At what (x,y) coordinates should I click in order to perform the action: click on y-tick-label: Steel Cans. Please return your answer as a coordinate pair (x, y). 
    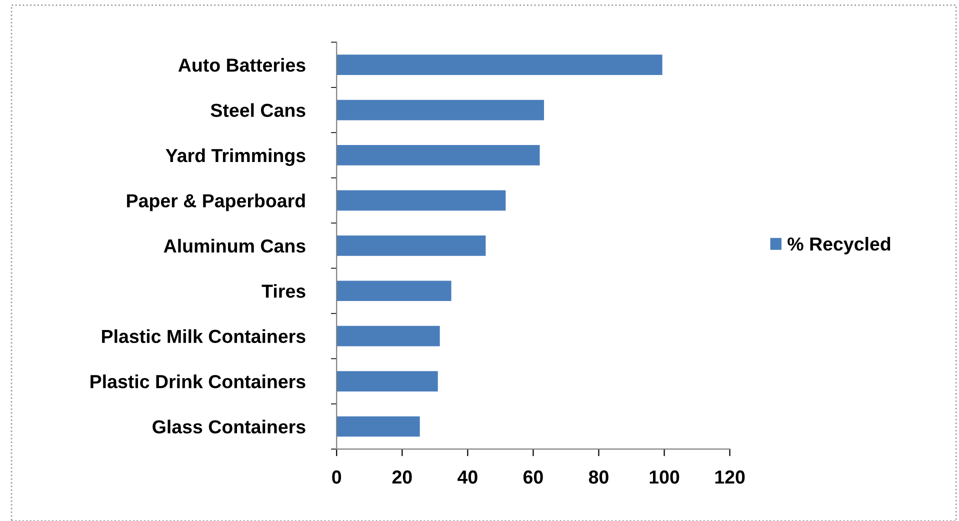
    Looking at the image, I should click on (258, 110).